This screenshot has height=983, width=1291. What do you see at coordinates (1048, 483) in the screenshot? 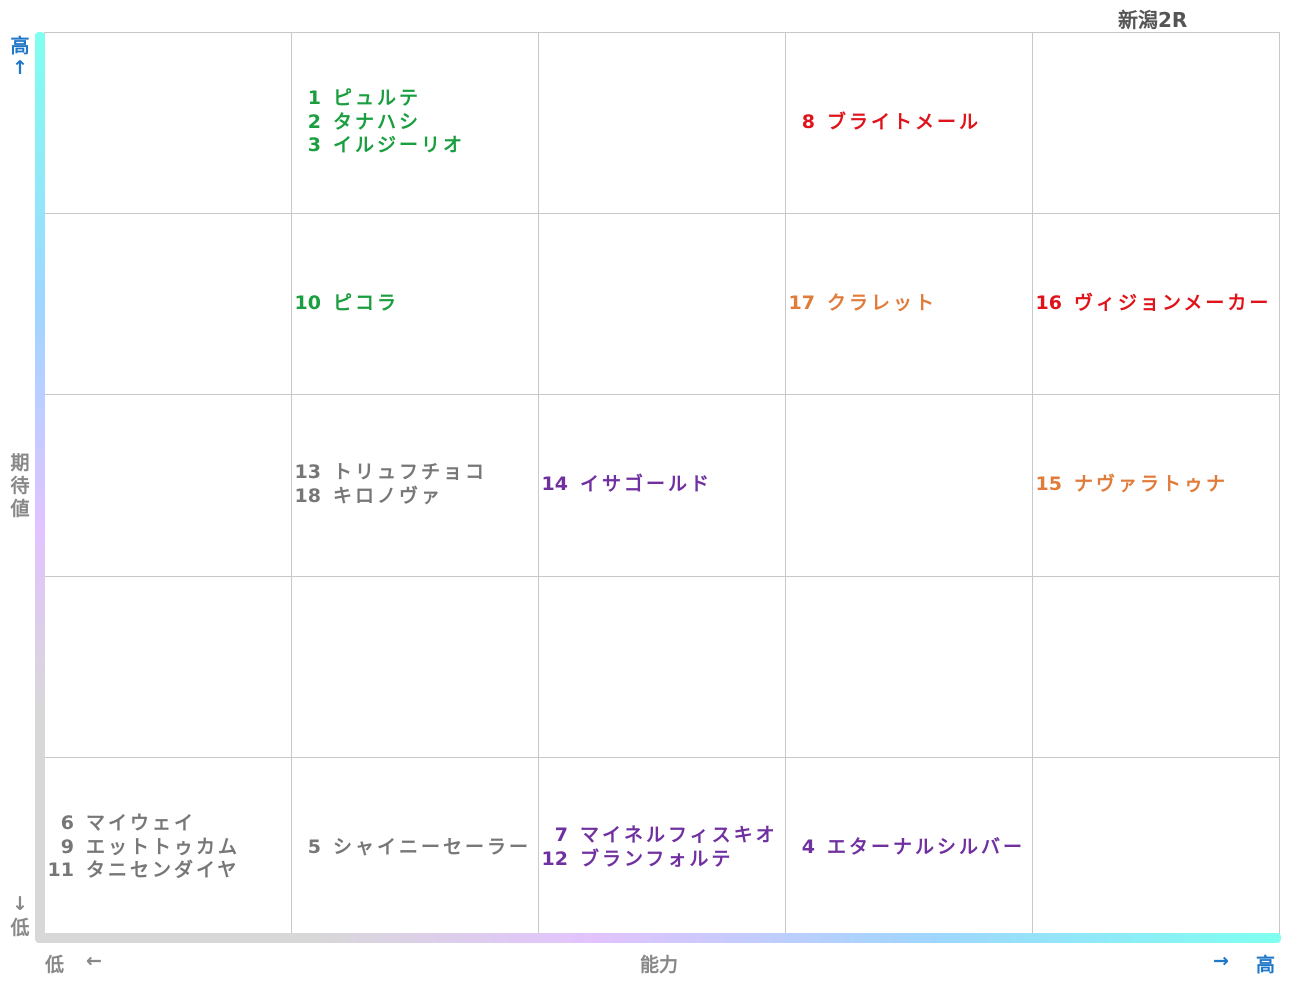
I see `horse-number: 15` at bounding box center [1048, 483].